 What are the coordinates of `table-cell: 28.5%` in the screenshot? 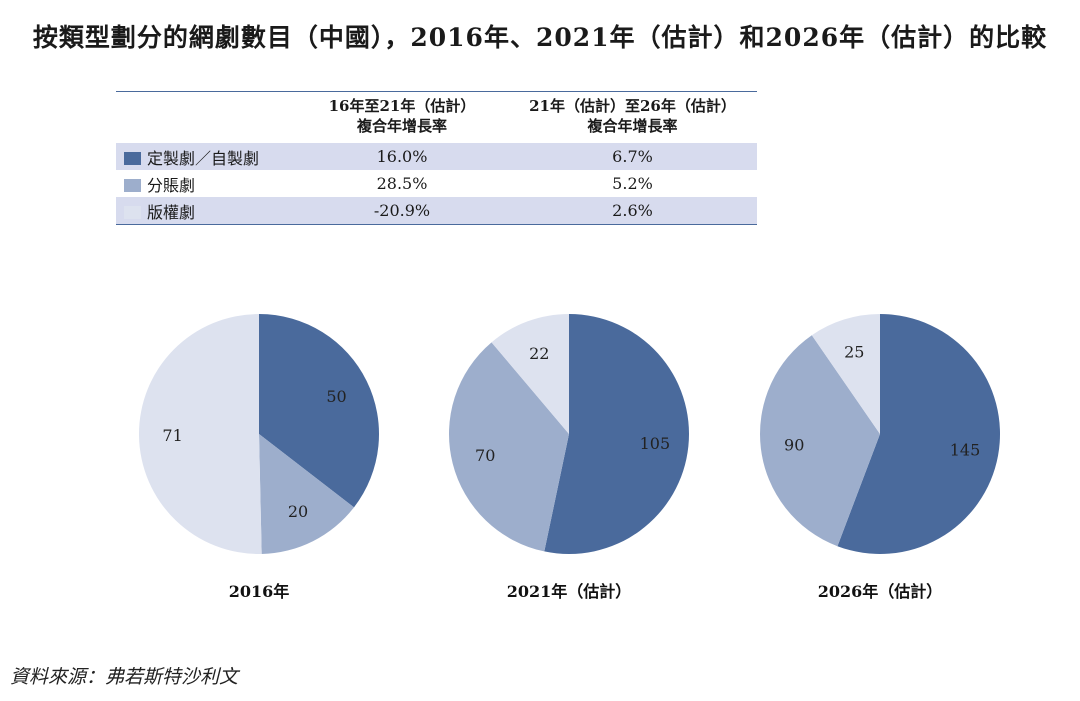 It's located at (402, 183).